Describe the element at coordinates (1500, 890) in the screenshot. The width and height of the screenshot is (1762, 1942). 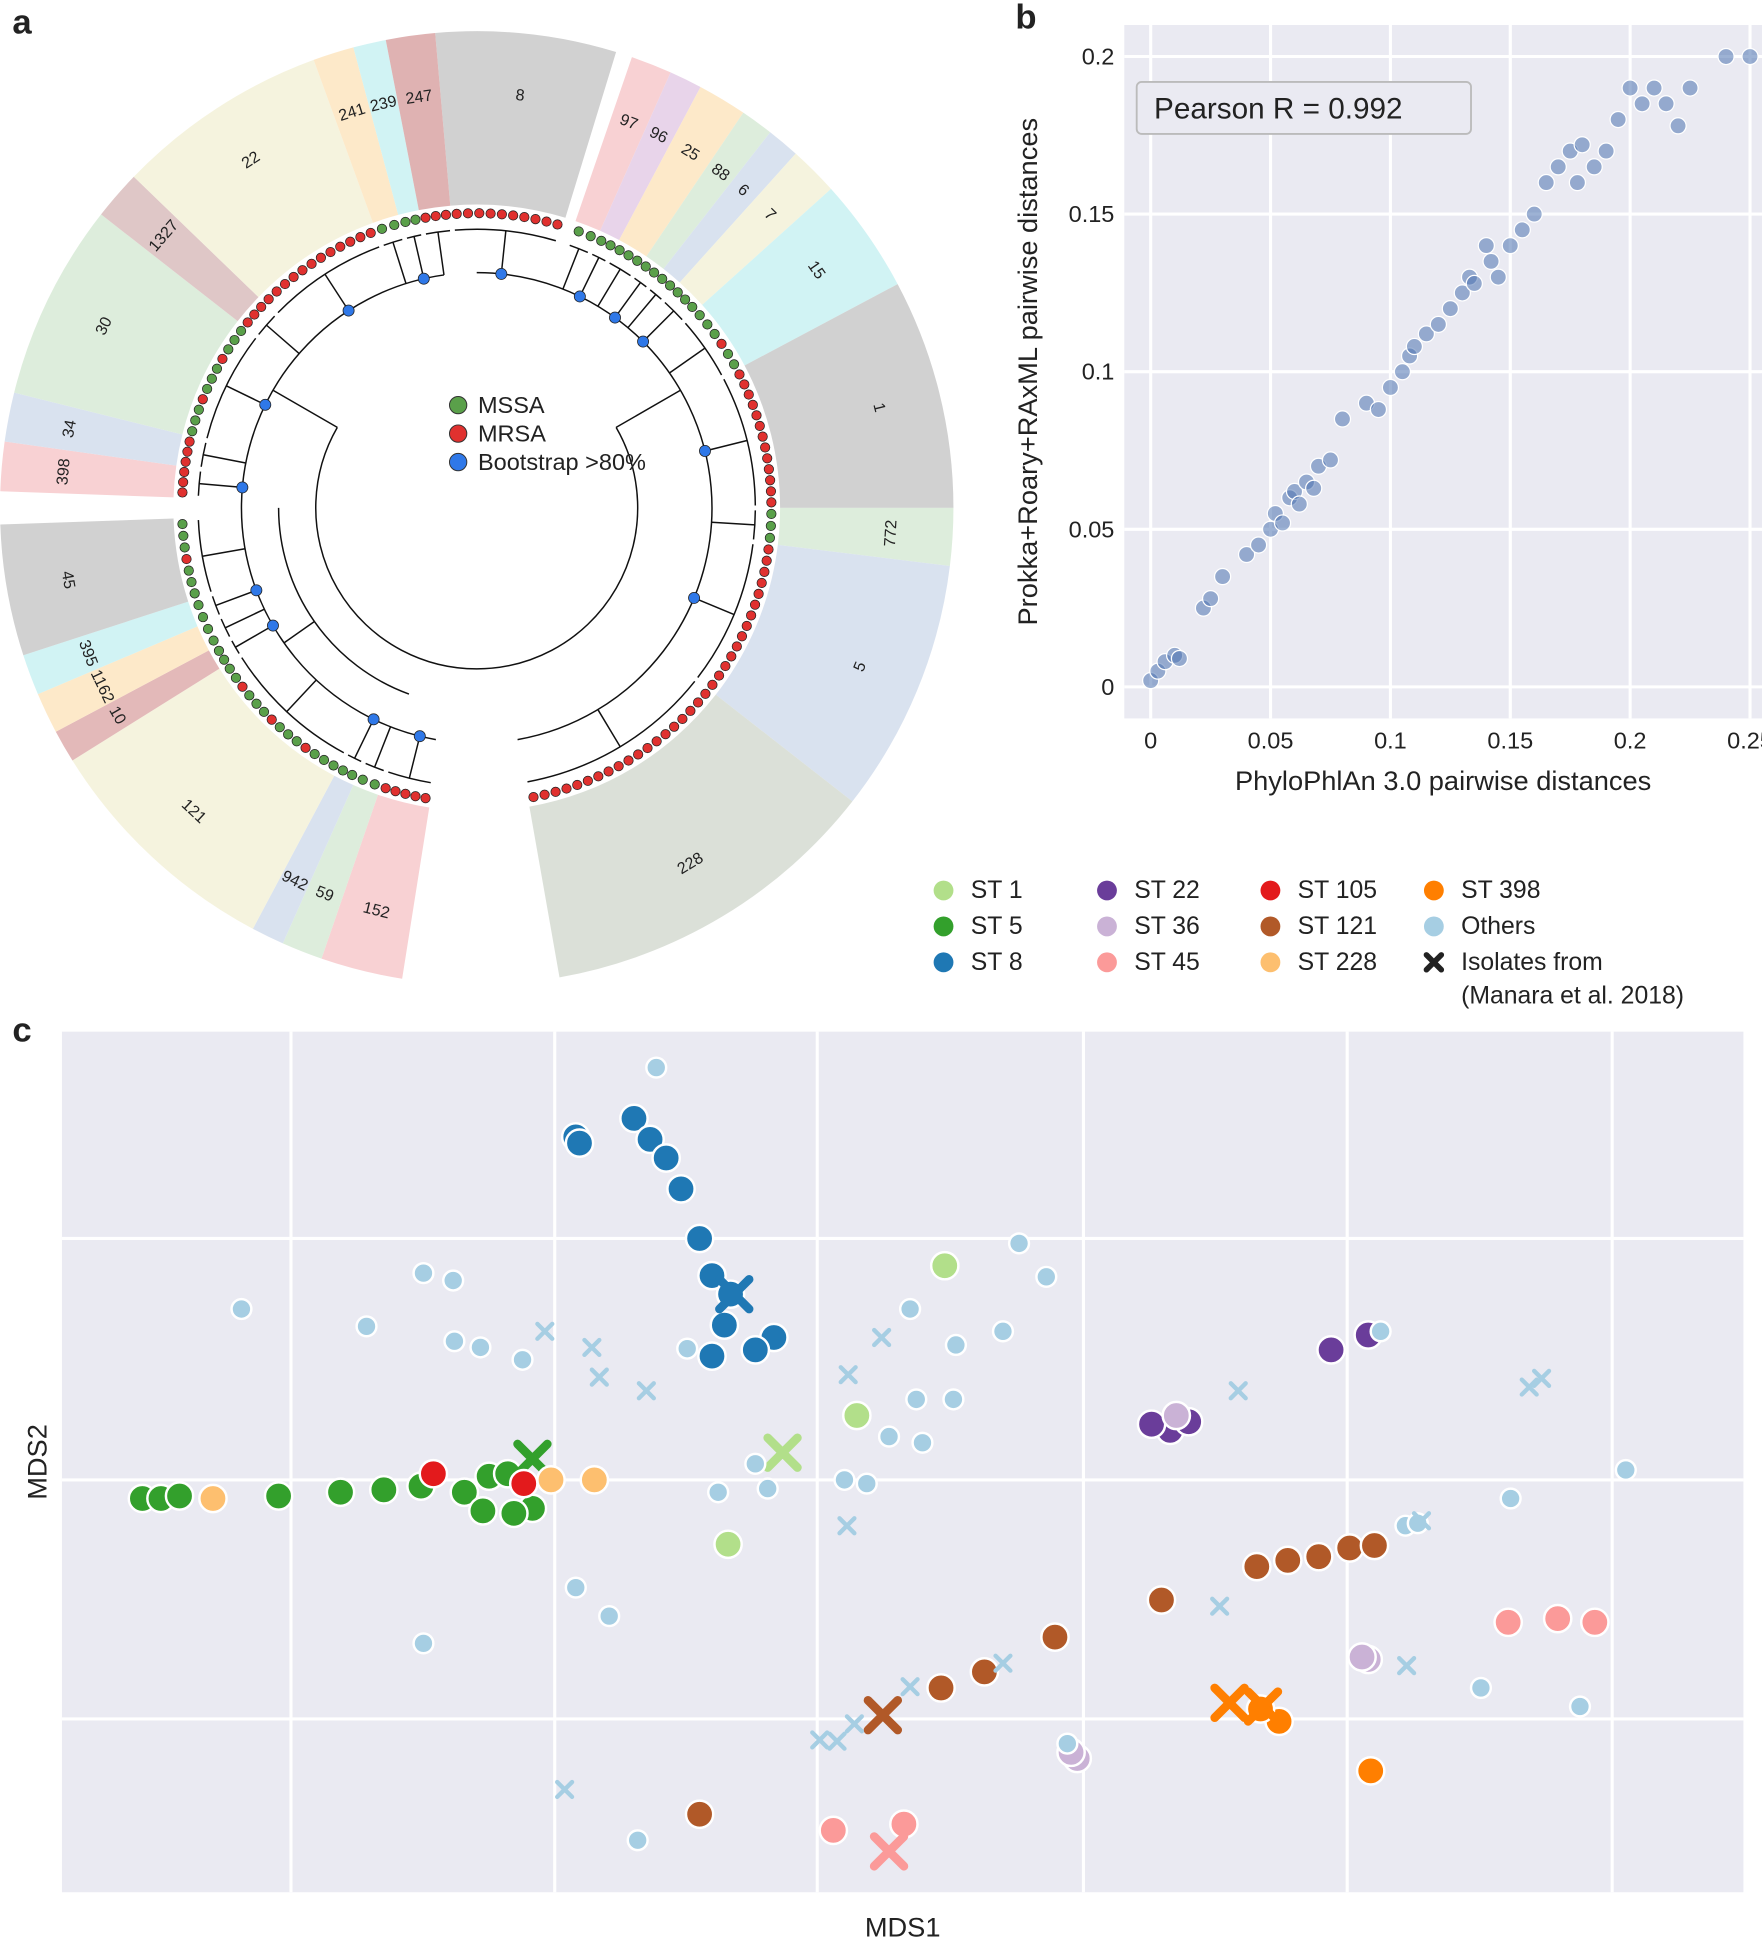
I see `legend-label: ST 398` at that location.